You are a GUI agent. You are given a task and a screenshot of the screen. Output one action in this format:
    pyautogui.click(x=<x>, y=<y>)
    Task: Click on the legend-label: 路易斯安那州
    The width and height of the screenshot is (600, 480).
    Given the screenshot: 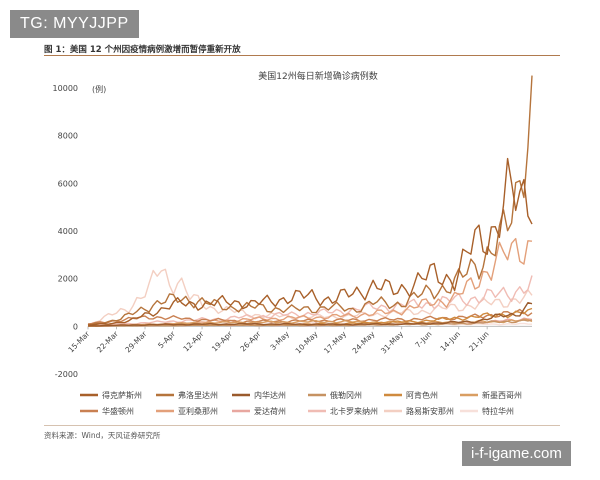 What is the action you would take?
    pyautogui.click(x=430, y=411)
    